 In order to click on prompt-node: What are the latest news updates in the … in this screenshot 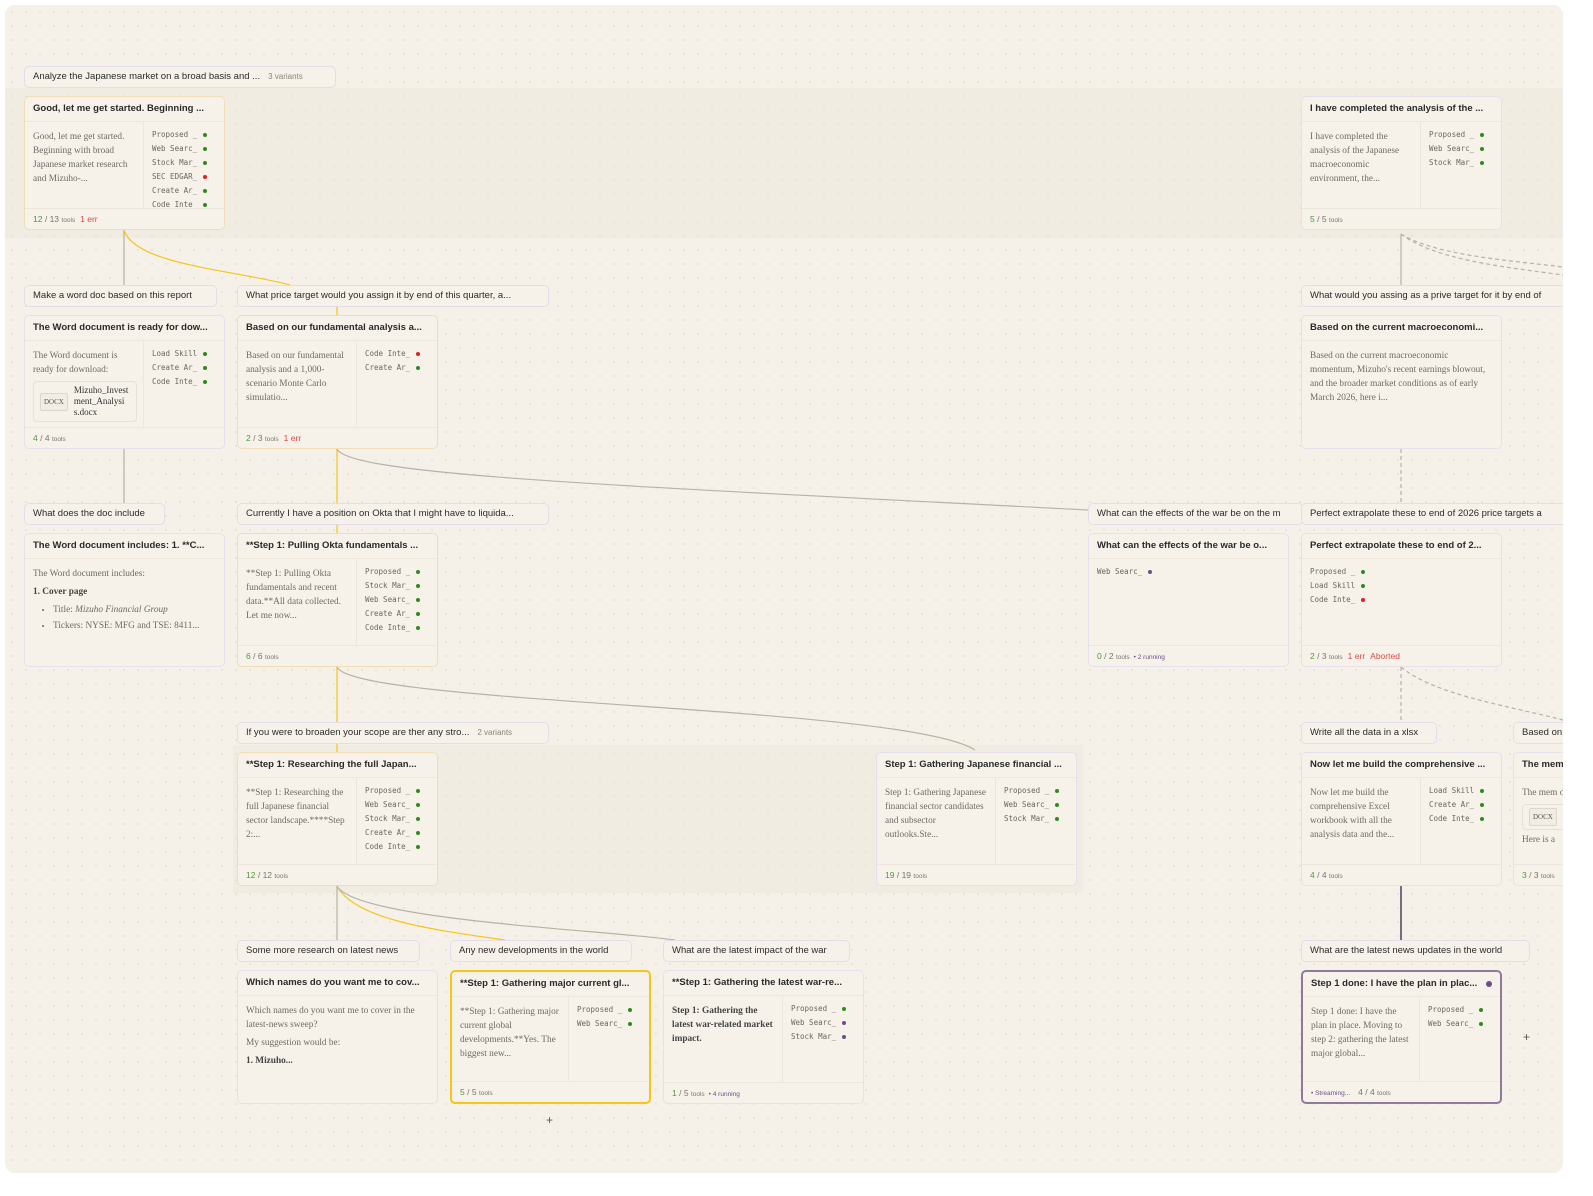, I will do `click(1415, 951)`.